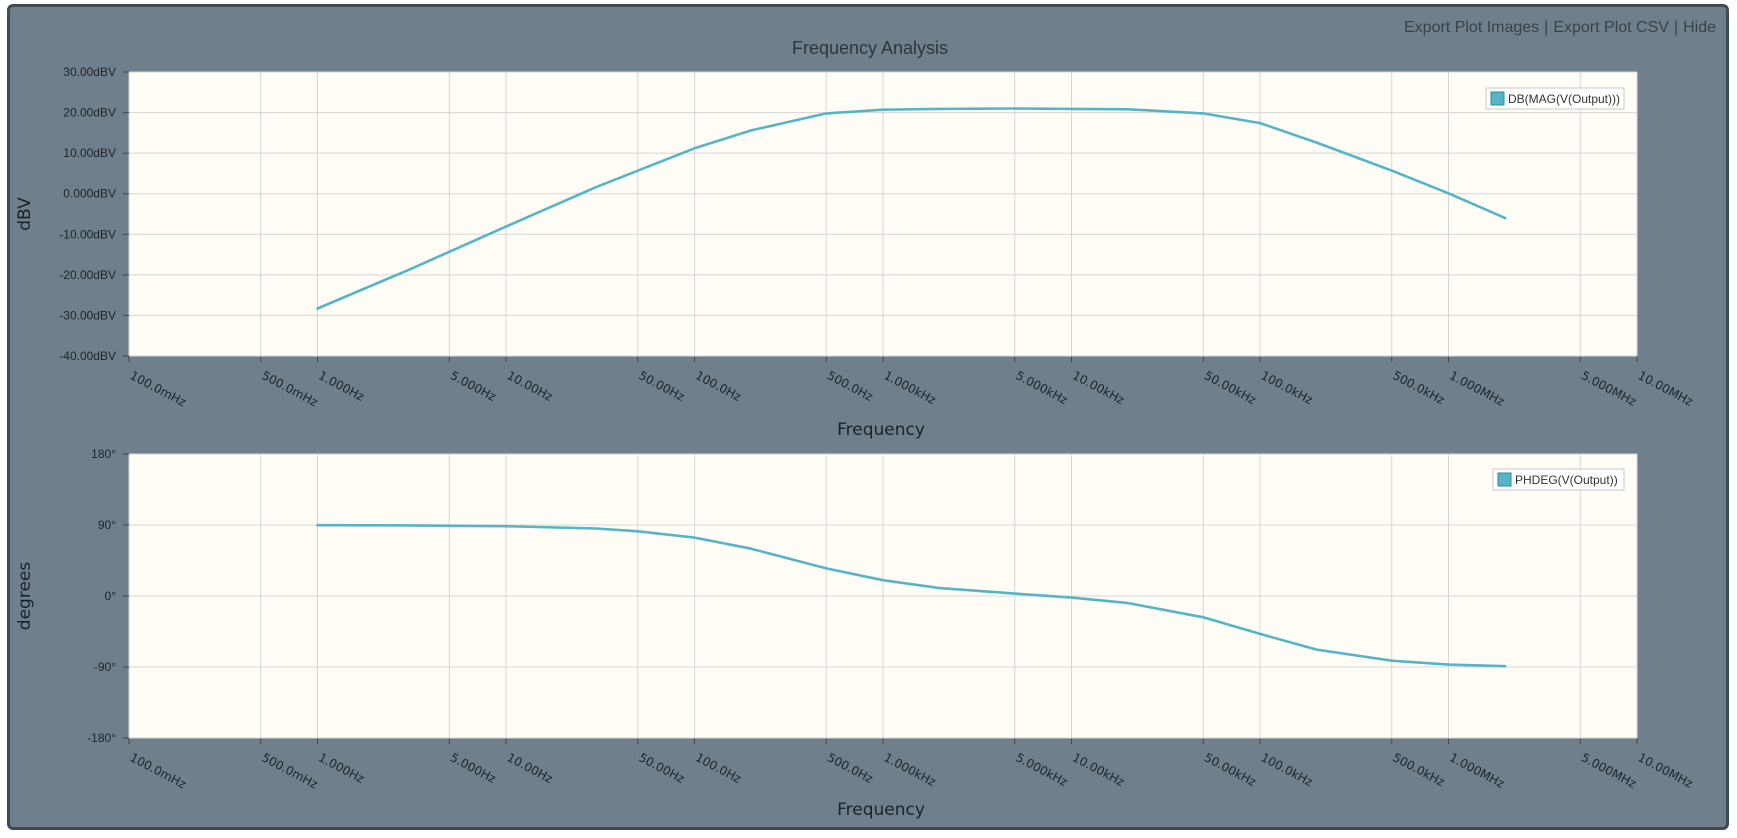 This screenshot has height=838, width=1737. I want to click on phase-series-line, so click(911, 595).